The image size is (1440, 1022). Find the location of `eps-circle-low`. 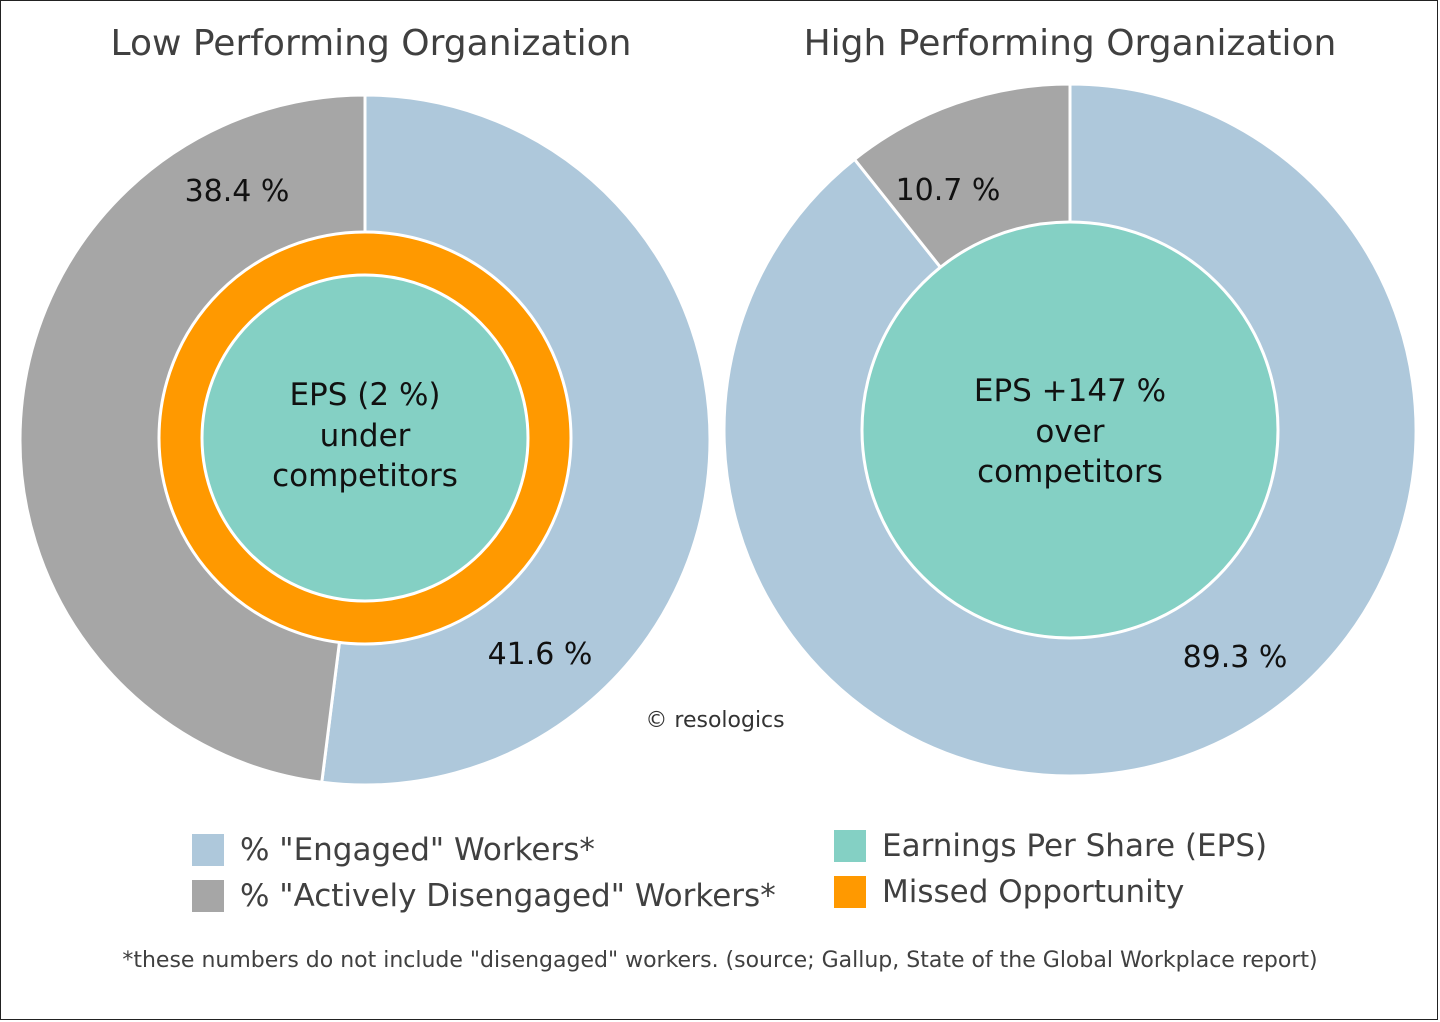

eps-circle-low is located at coordinates (365, 438).